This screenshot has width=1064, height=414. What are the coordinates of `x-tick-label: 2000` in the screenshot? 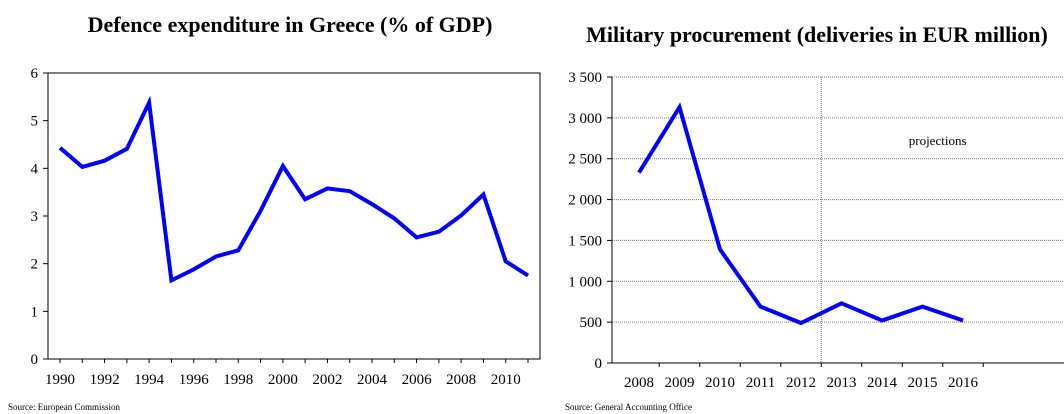 It's located at (283, 380).